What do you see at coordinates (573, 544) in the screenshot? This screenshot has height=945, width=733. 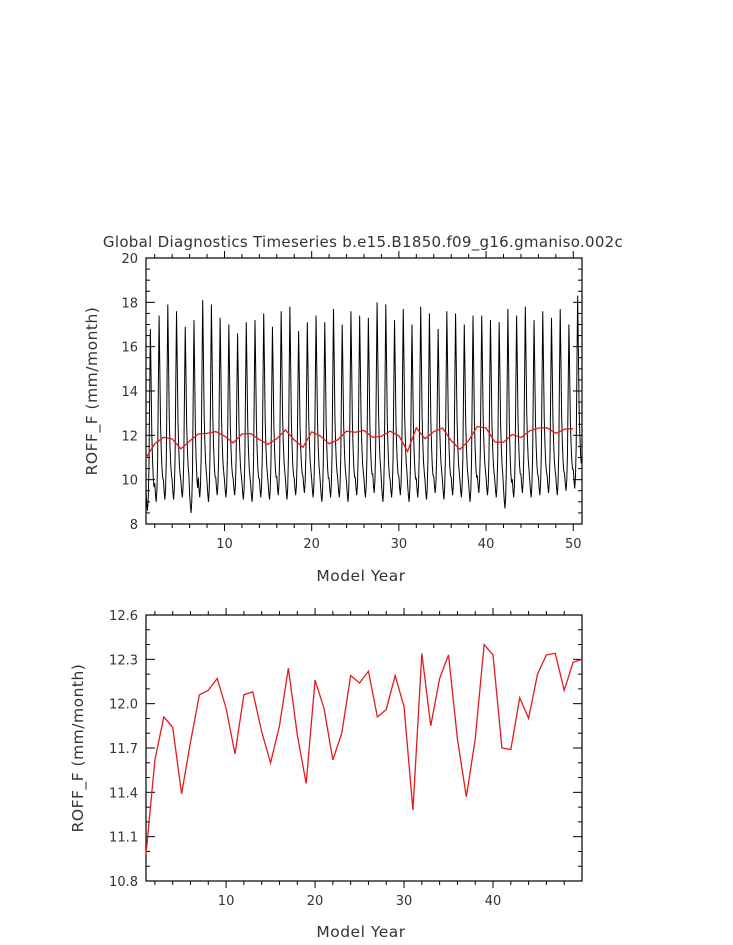 I see `x-tick-label: 50` at bounding box center [573, 544].